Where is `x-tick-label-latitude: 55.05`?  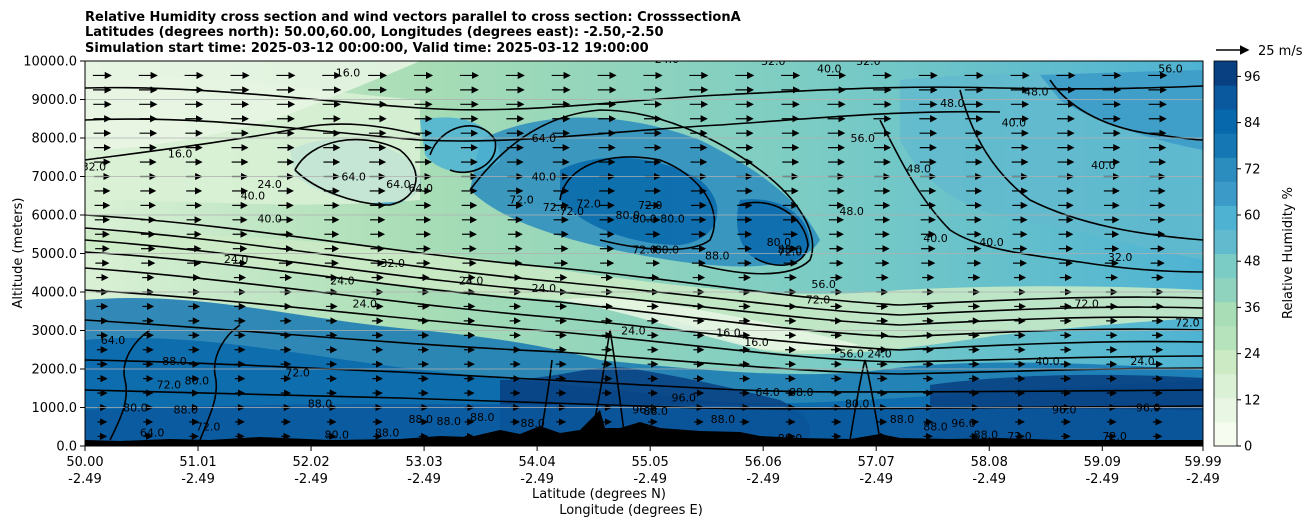
x-tick-label-latitude: 55.05 is located at coordinates (650, 462).